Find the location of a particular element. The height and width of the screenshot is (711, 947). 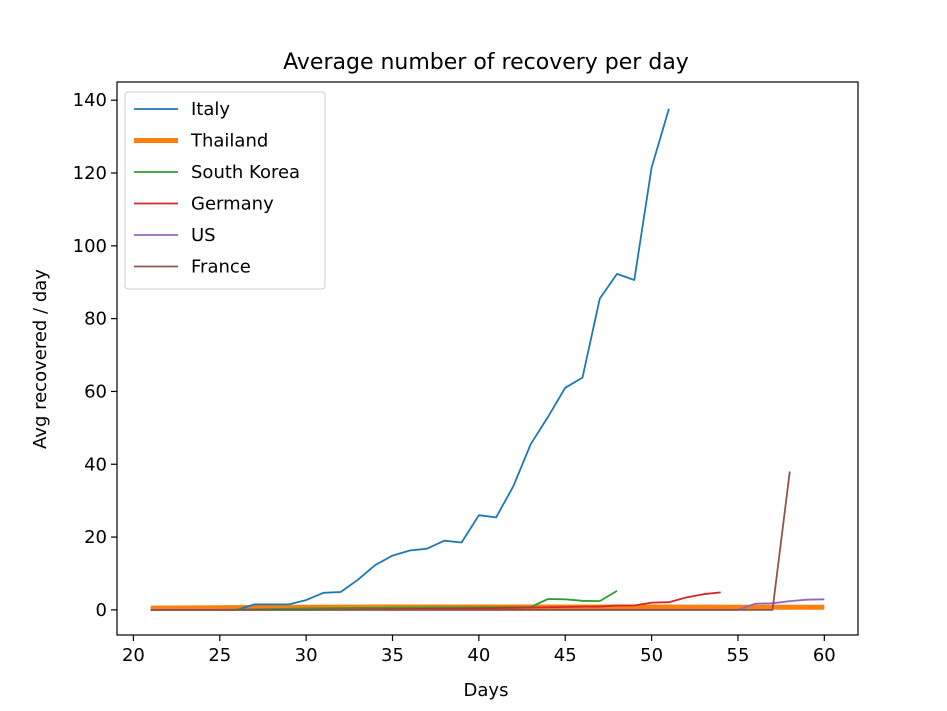

y-axis-label: Avg recovered / day is located at coordinates (40, 359).